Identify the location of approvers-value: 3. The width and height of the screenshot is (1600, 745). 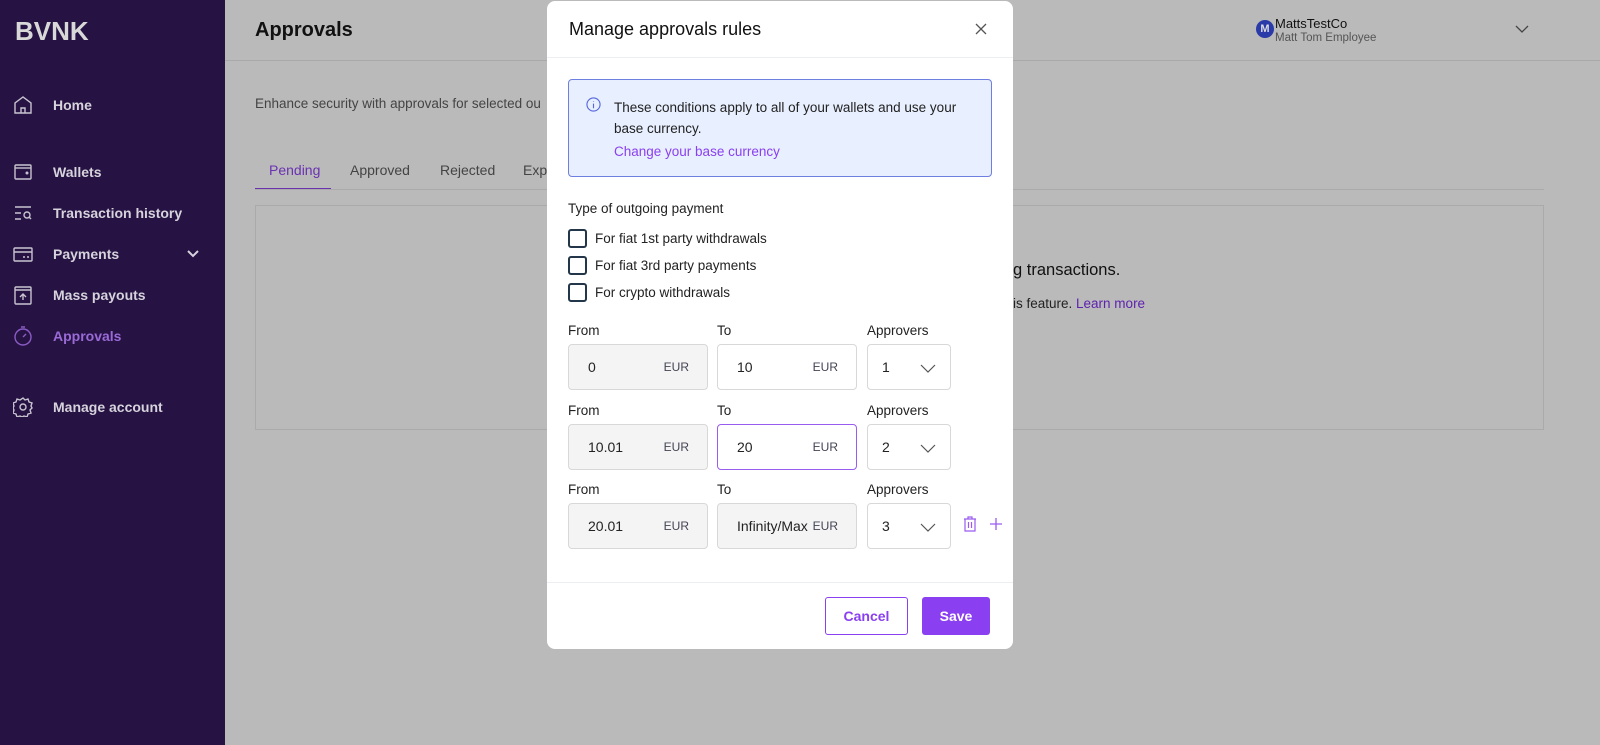
(886, 526).